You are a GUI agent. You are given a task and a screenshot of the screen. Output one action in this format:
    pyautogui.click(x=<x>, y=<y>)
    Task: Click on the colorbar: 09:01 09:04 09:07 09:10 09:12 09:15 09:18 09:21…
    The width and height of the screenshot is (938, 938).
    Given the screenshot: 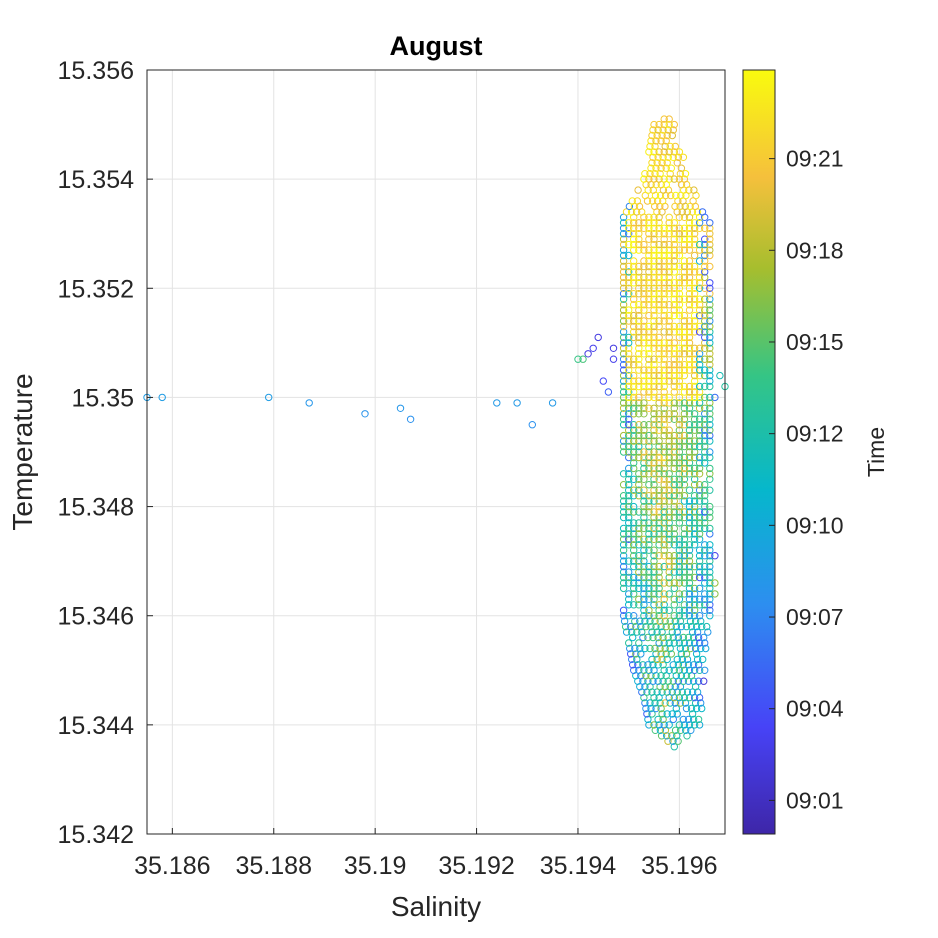 What is the action you would take?
    pyautogui.click(x=815, y=452)
    